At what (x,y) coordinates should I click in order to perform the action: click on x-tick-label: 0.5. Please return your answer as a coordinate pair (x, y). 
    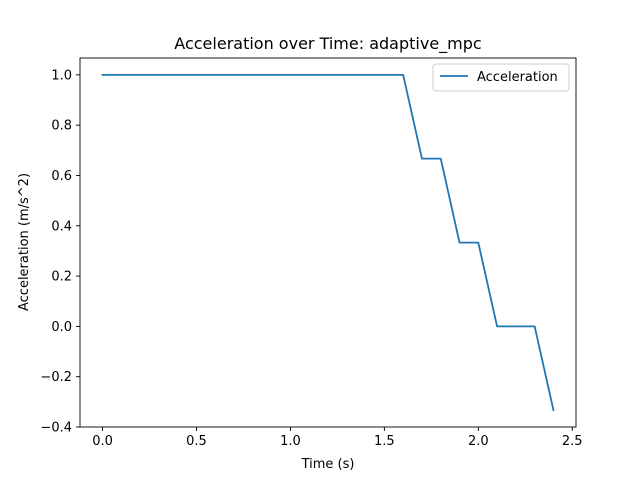
    Looking at the image, I should click on (196, 441).